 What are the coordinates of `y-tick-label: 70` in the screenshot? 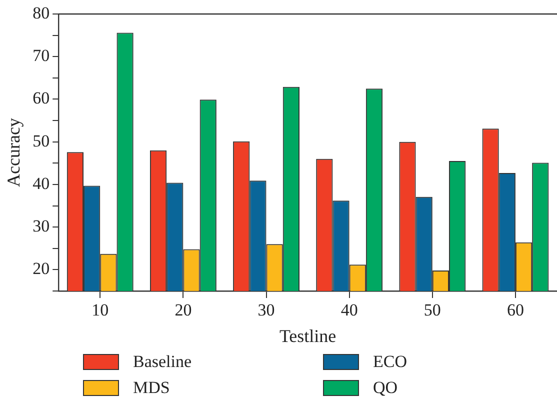 It's located at (41, 56).